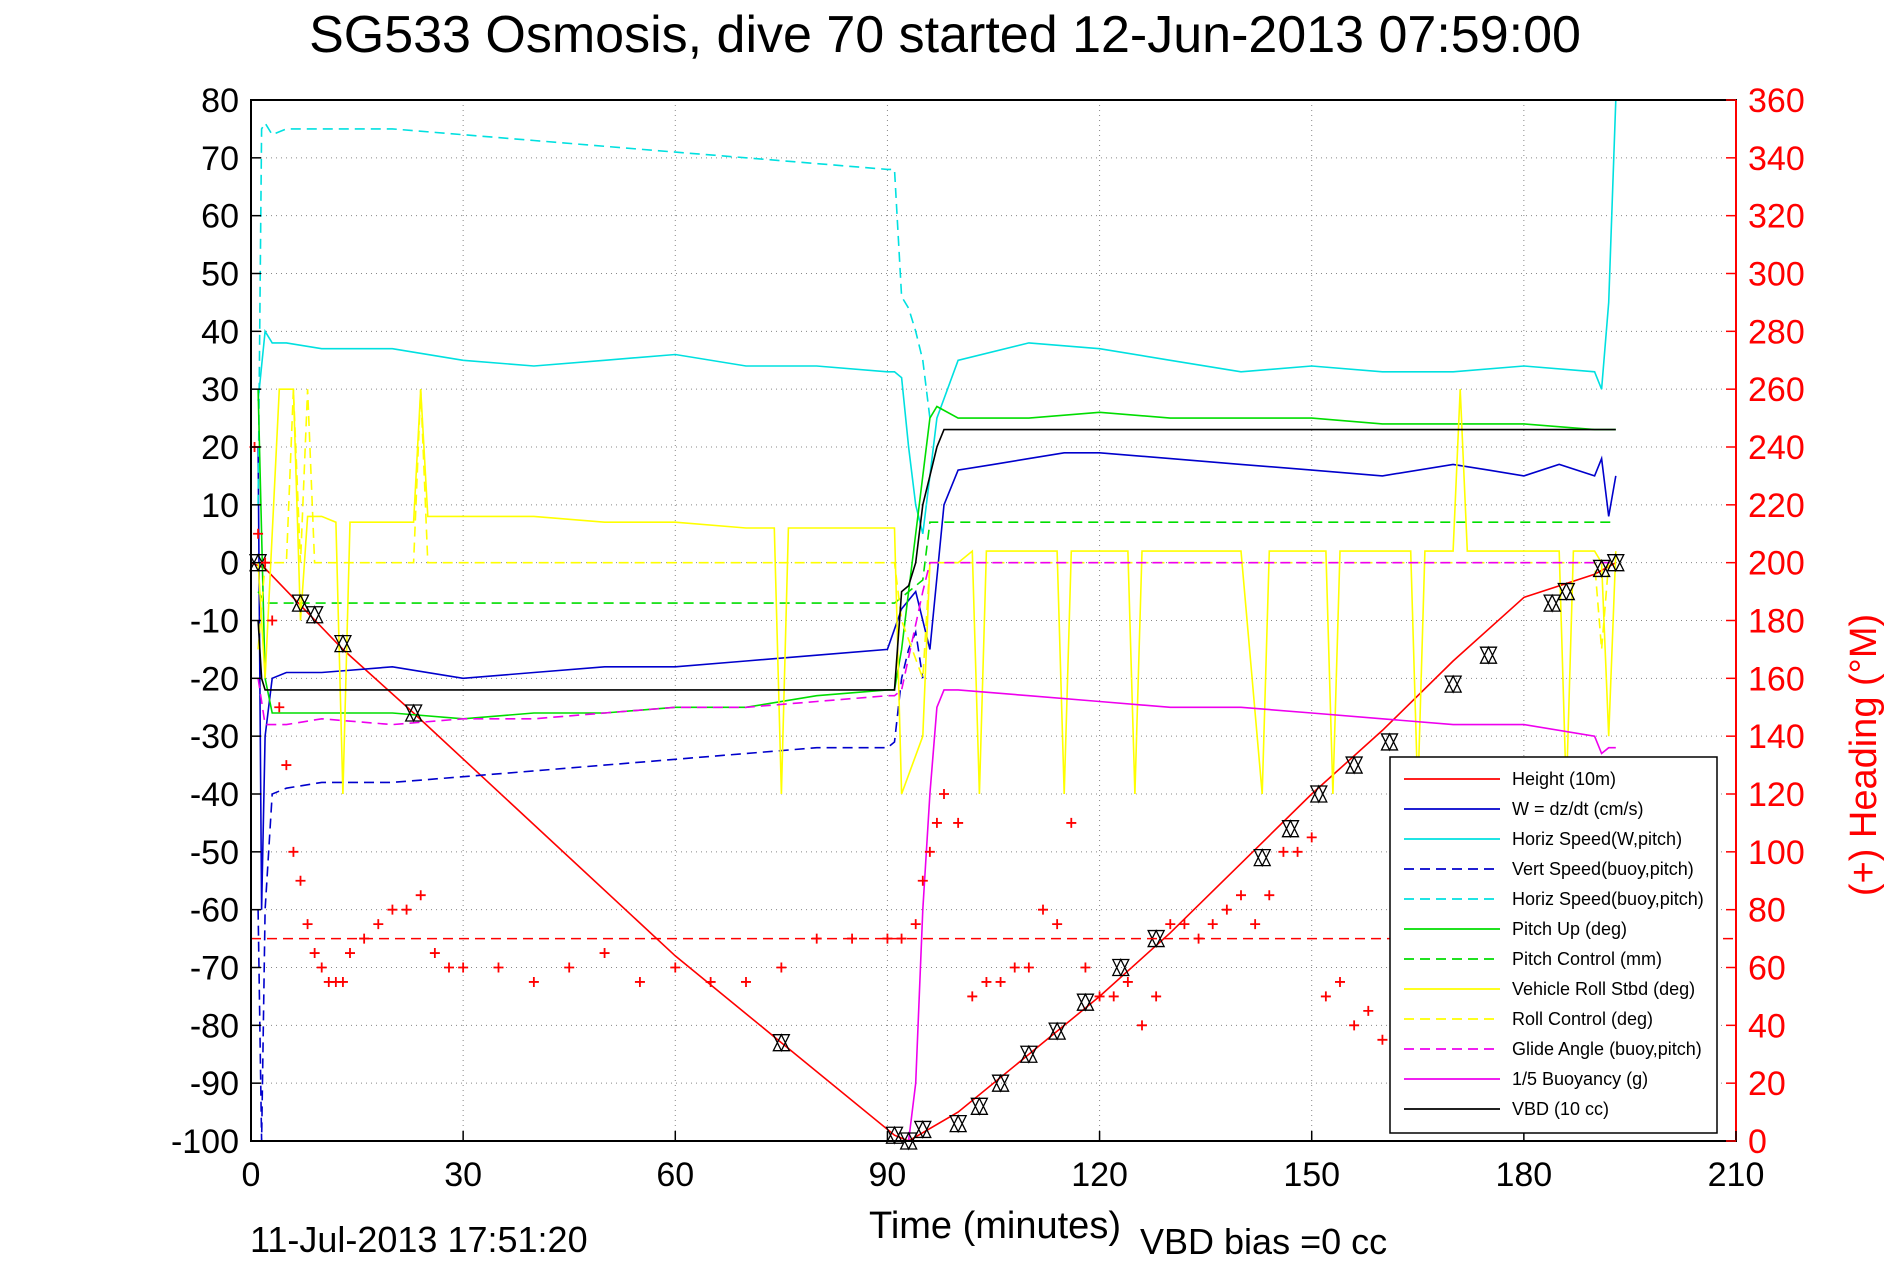  What do you see at coordinates (1776, 564) in the screenshot?
I see `y-tick-label-right: 200` at bounding box center [1776, 564].